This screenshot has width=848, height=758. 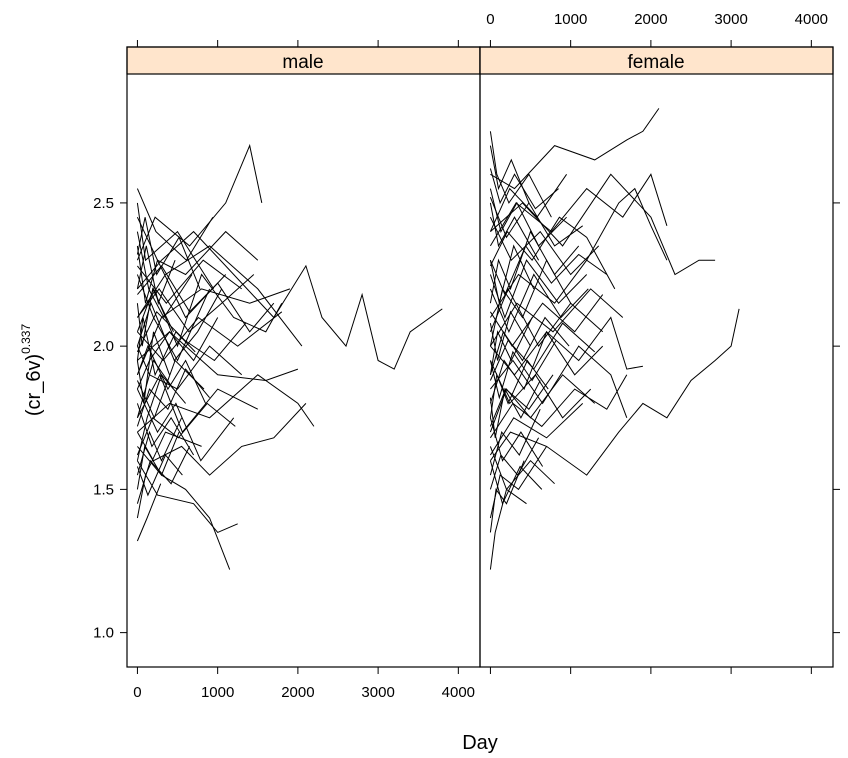 I want to click on panel-female-strip-label: female, so click(x=655, y=62).